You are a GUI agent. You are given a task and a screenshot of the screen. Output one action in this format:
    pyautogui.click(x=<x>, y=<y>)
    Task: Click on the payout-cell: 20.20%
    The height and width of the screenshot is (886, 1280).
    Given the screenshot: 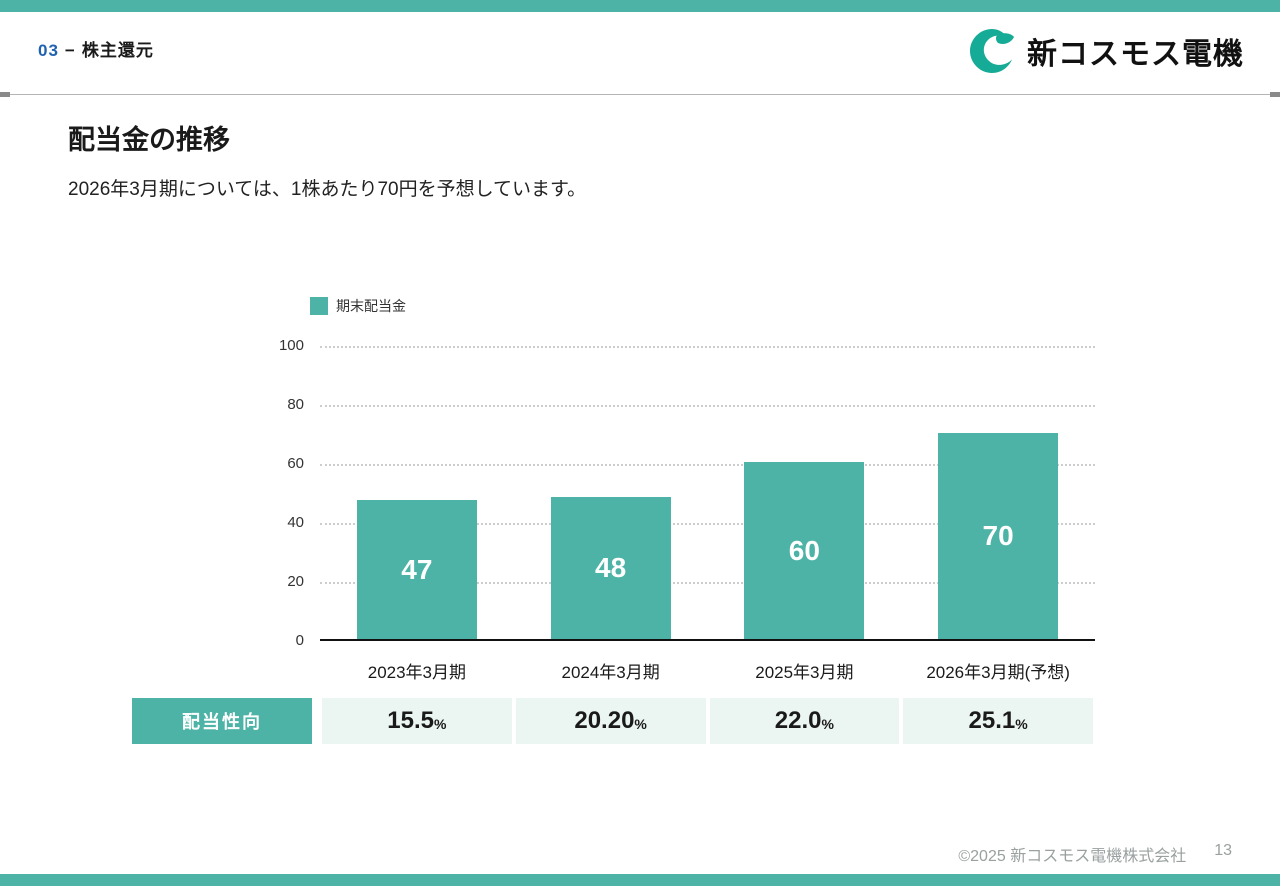 What is the action you would take?
    pyautogui.click(x=610, y=721)
    